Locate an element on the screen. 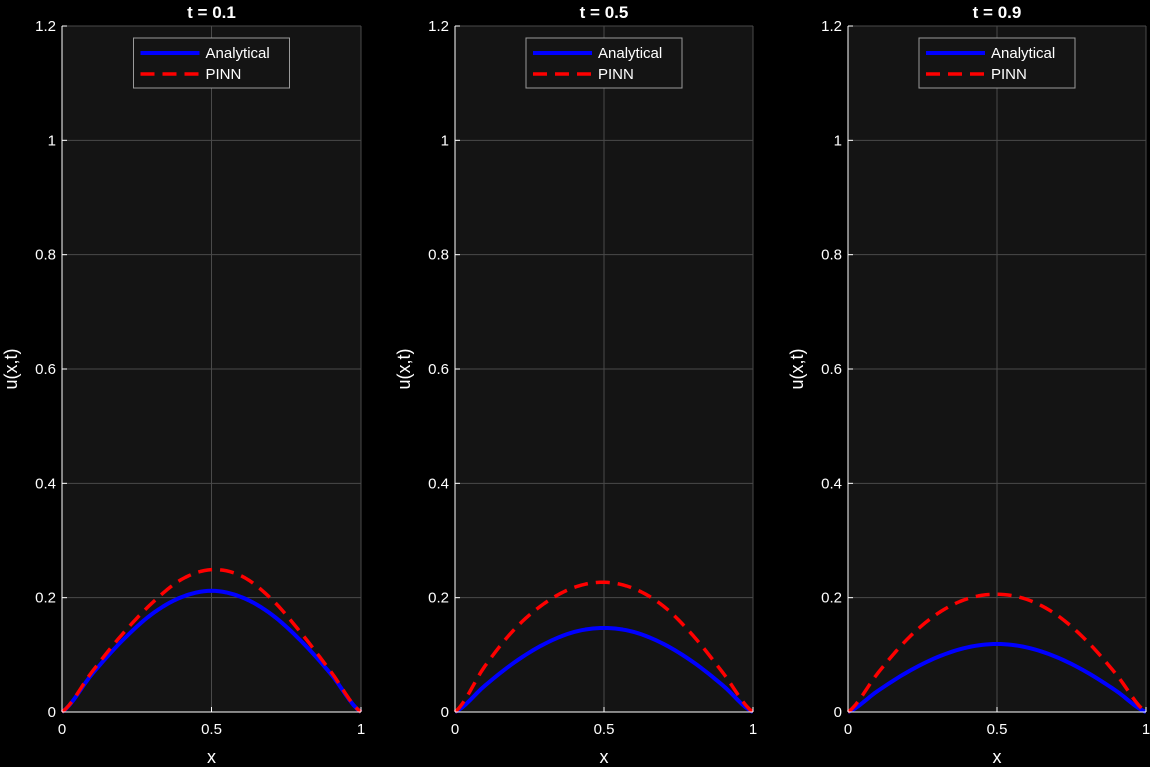  panel-3-series-pinn-line is located at coordinates (997, 653).